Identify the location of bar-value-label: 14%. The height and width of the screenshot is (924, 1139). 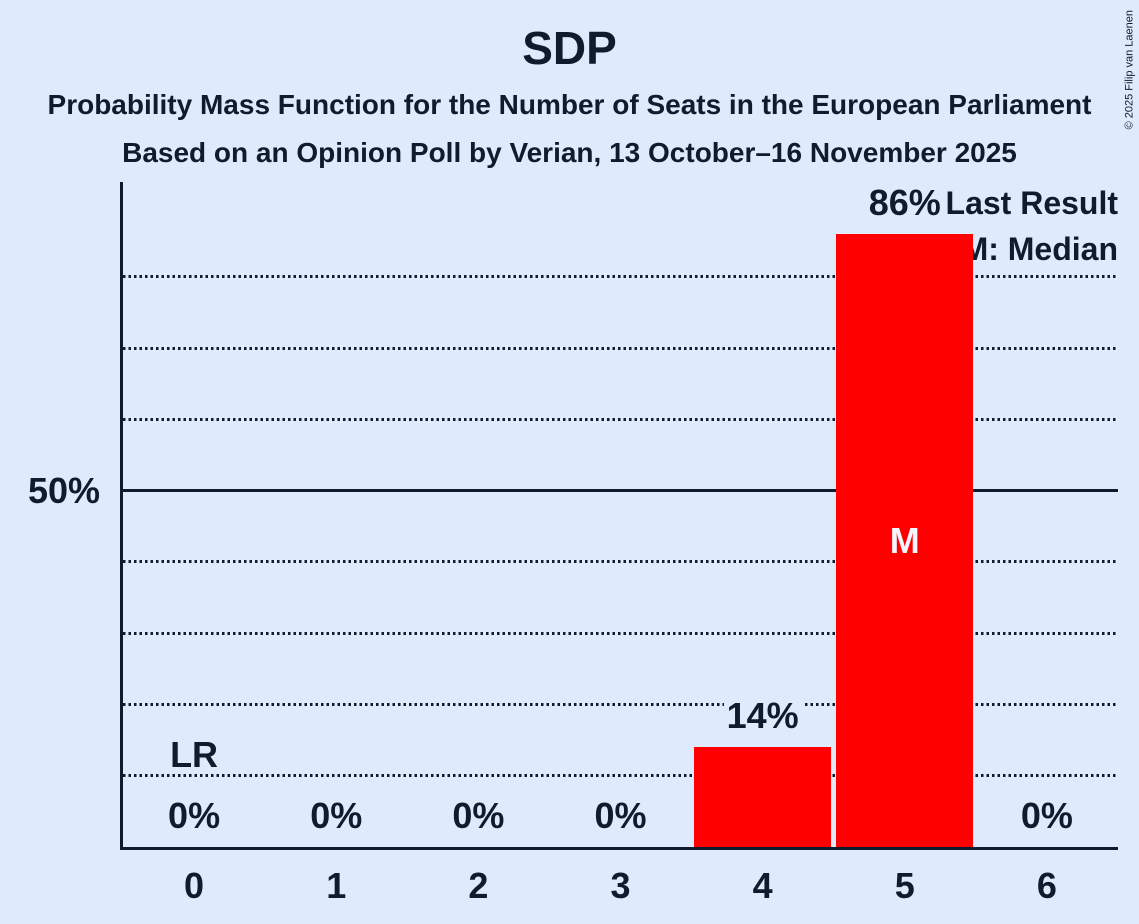
(763, 716).